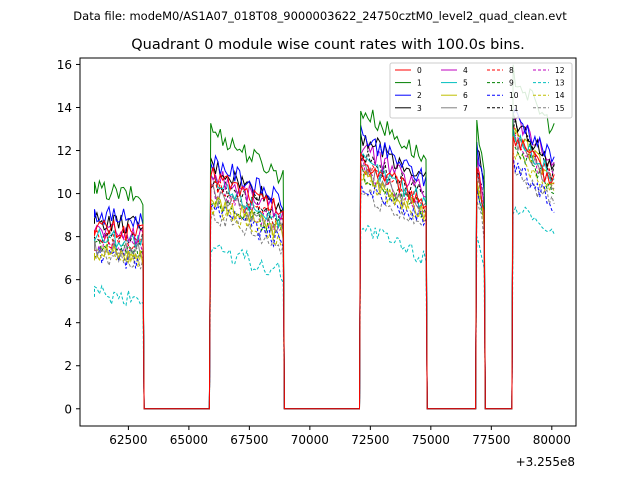 The width and height of the screenshot is (640, 480). I want to click on y-tick-label: 10, so click(64, 194).